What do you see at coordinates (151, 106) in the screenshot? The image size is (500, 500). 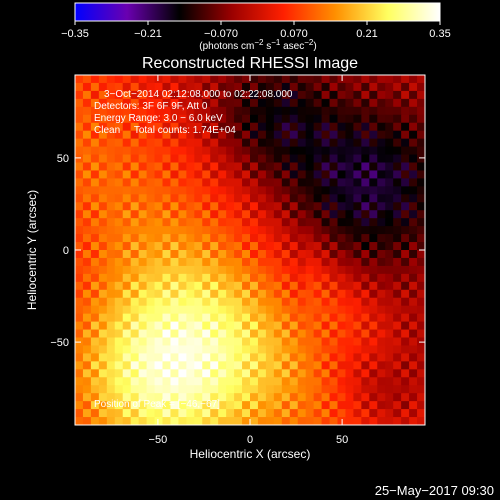 I see `annotation-detectors: Detectors: 3F 6F 9F, Att 0` at bounding box center [151, 106].